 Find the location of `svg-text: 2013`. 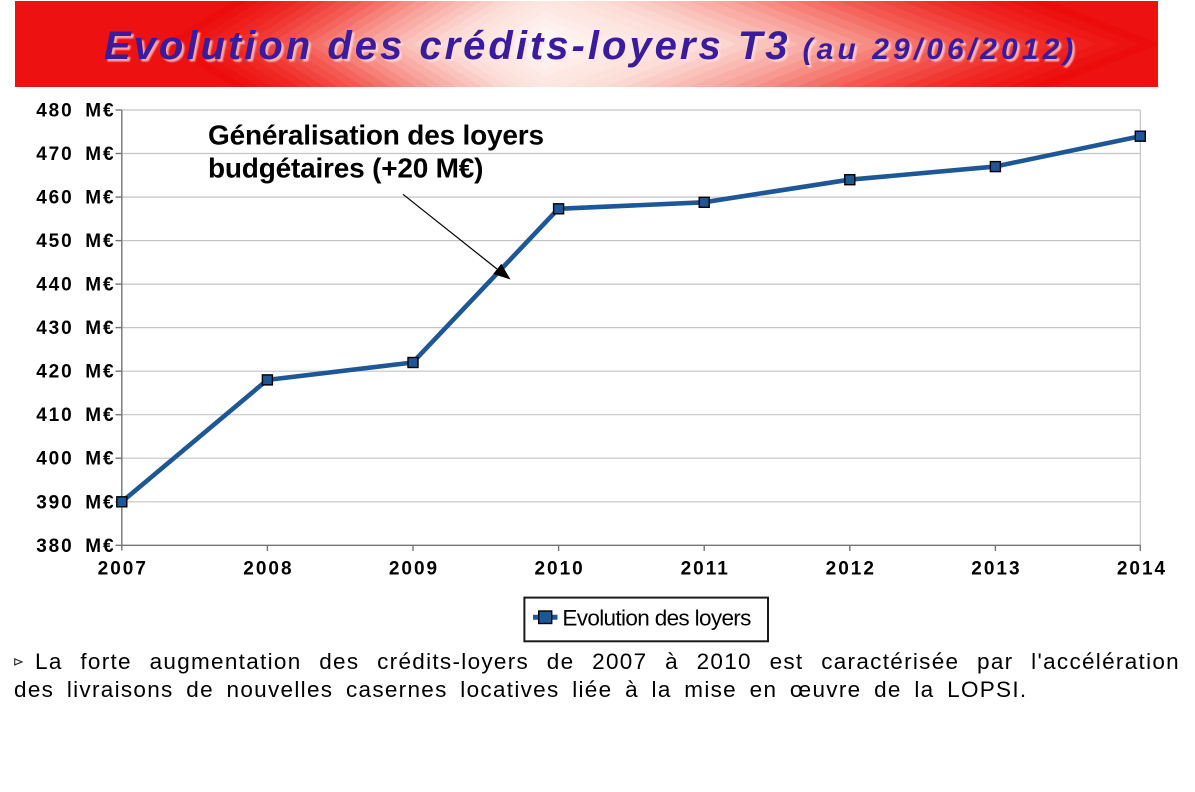

svg-text: 2013 is located at coordinates (996, 569).